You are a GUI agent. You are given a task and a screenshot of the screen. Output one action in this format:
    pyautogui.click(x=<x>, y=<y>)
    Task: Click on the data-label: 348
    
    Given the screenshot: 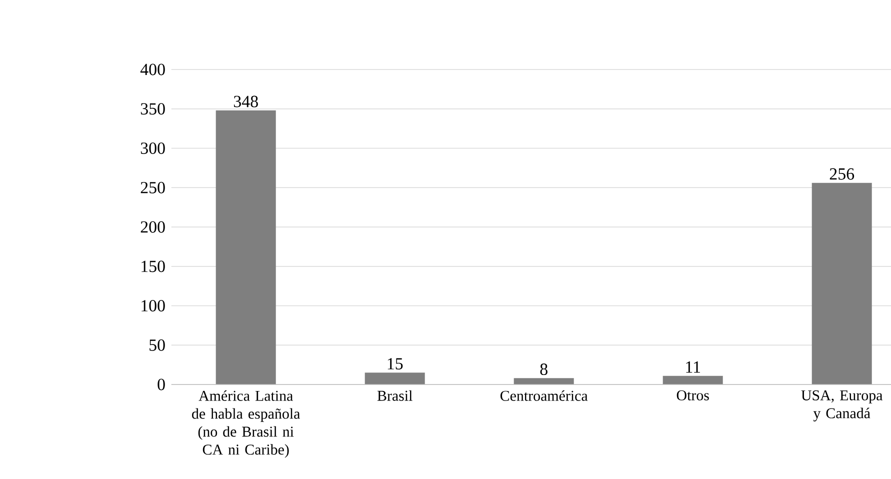 What is the action you would take?
    pyautogui.click(x=246, y=102)
    